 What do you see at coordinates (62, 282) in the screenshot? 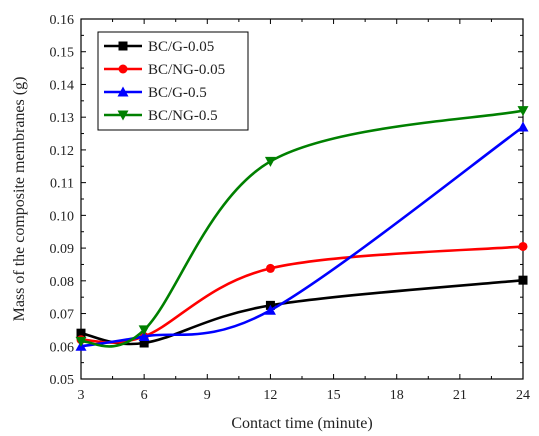
I see `y-tick-label: 0.08` at bounding box center [62, 282].